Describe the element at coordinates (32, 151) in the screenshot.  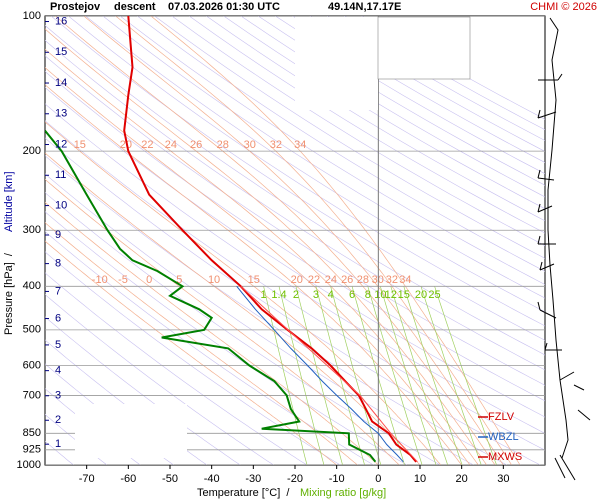
I see `y-tick-label: 200` at that location.